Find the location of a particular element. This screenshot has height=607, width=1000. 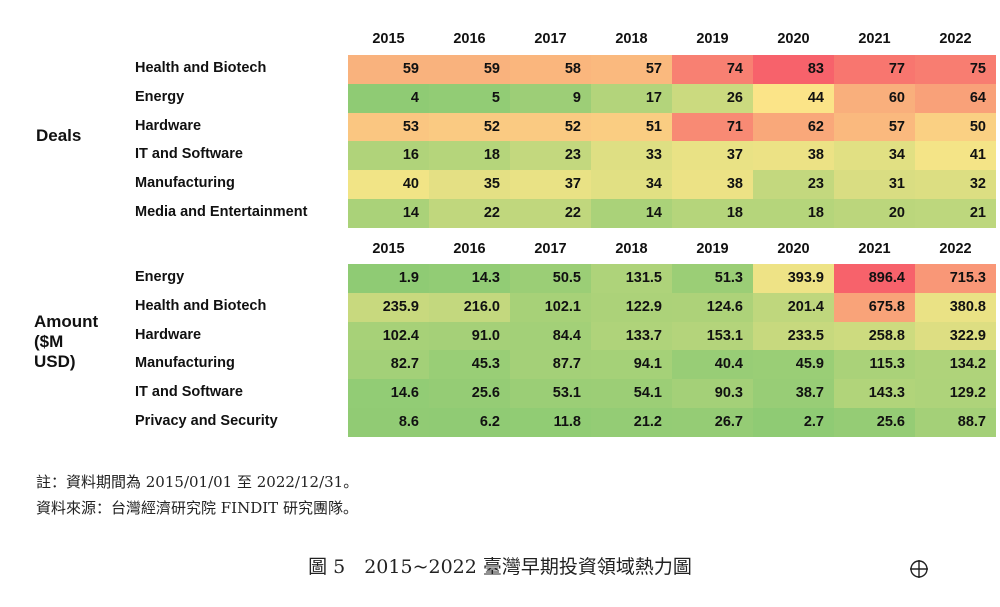

deals-row-label: Health and Biotech is located at coordinates (201, 68).